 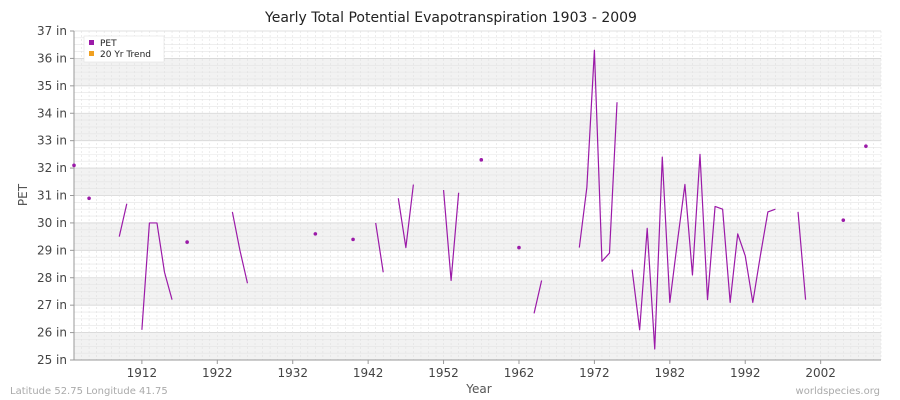 What do you see at coordinates (52, 360) in the screenshot?
I see `y-tick-label: 25 in` at bounding box center [52, 360].